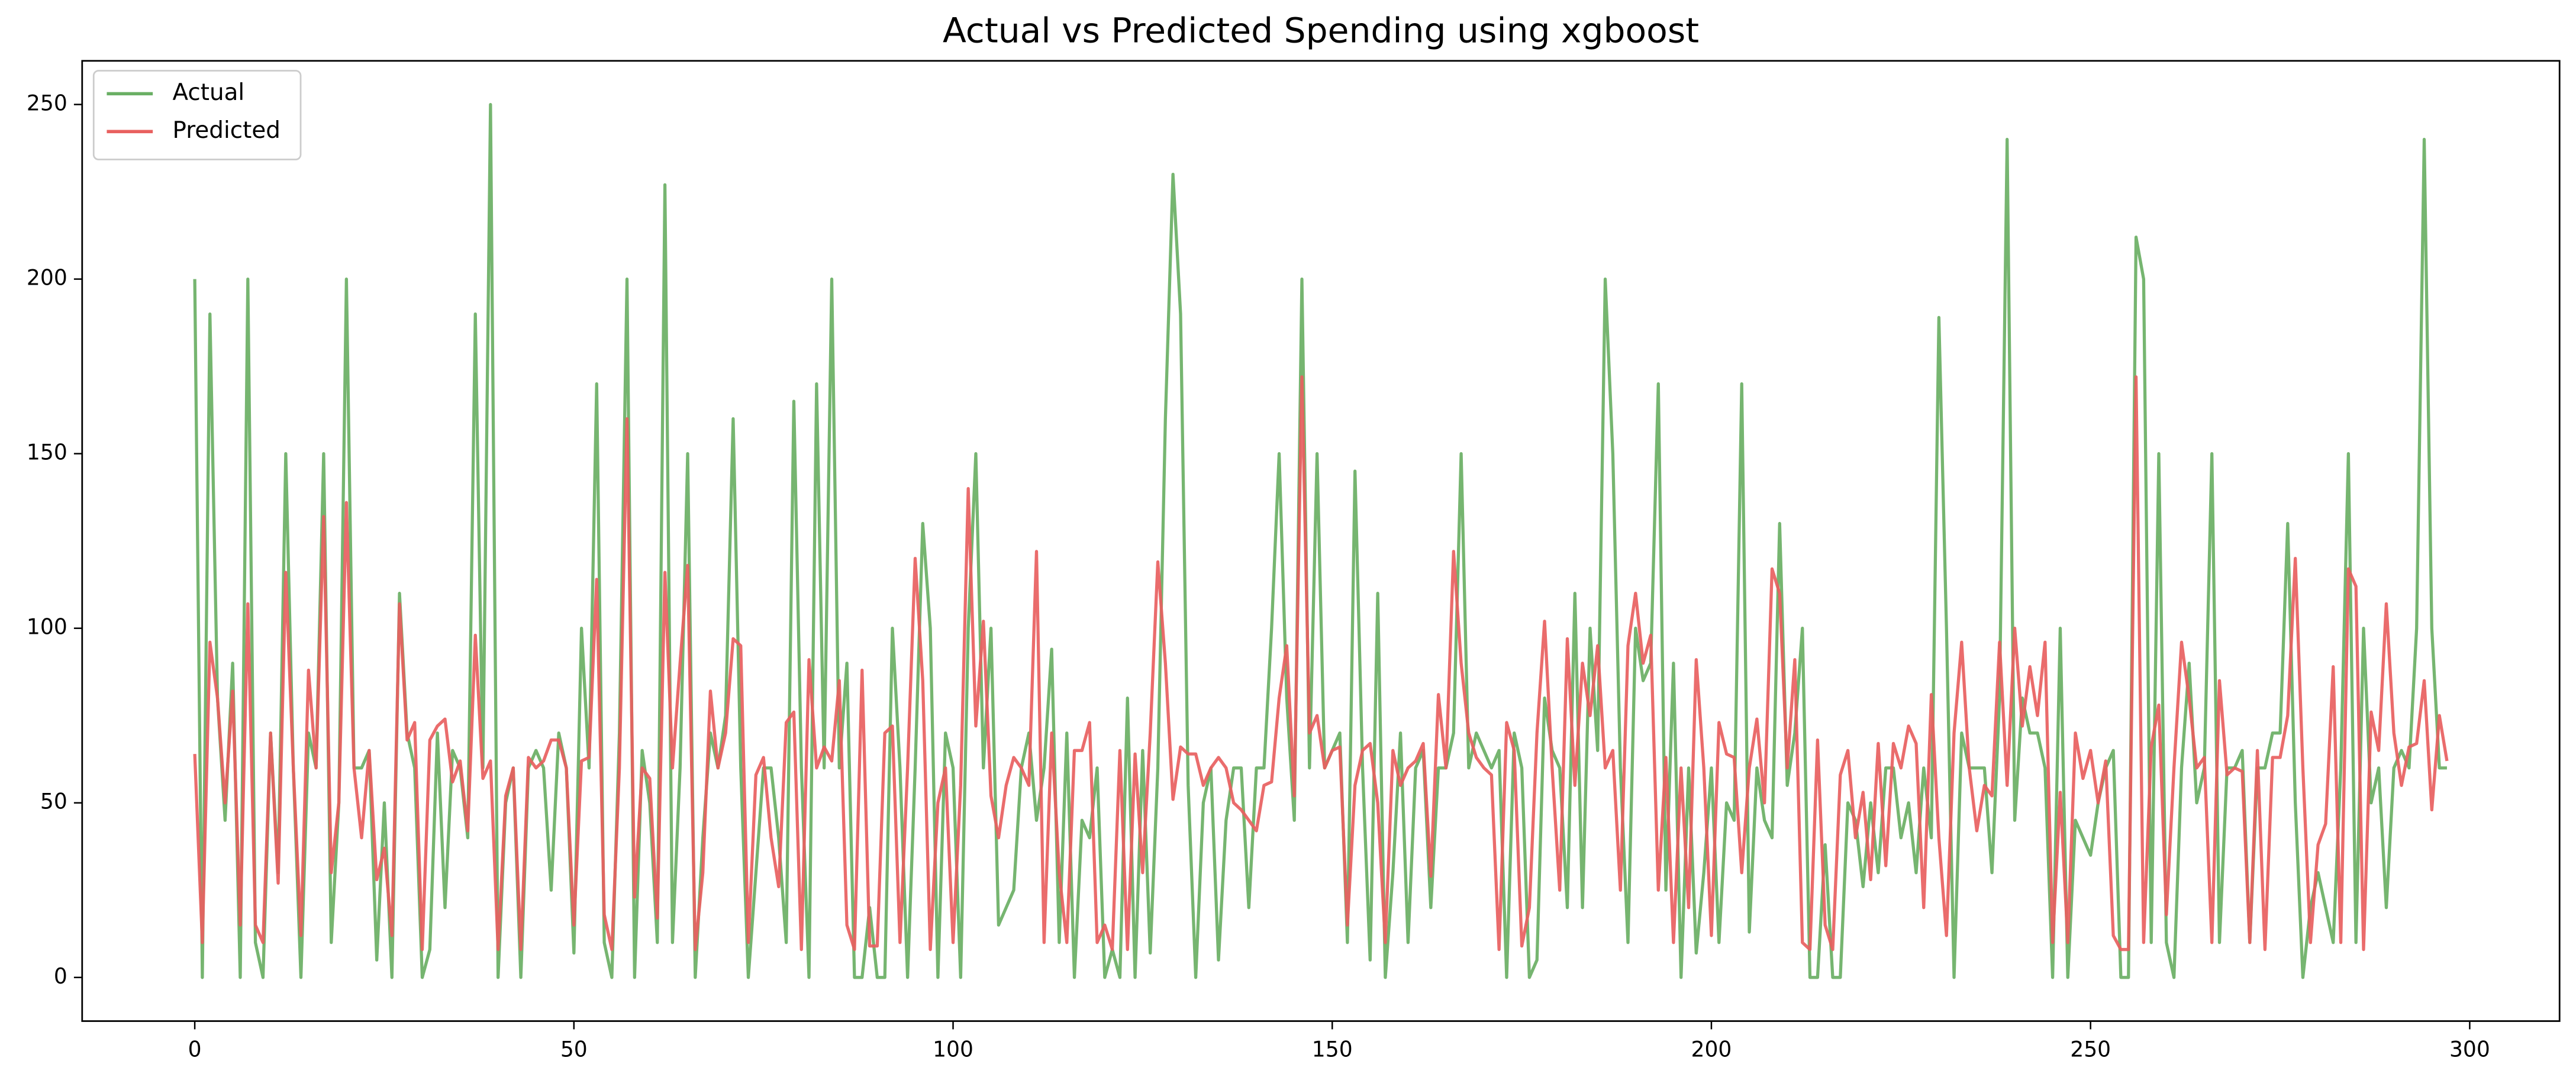  What do you see at coordinates (197, 115) in the screenshot?
I see `legend: Actual Predicted` at bounding box center [197, 115].